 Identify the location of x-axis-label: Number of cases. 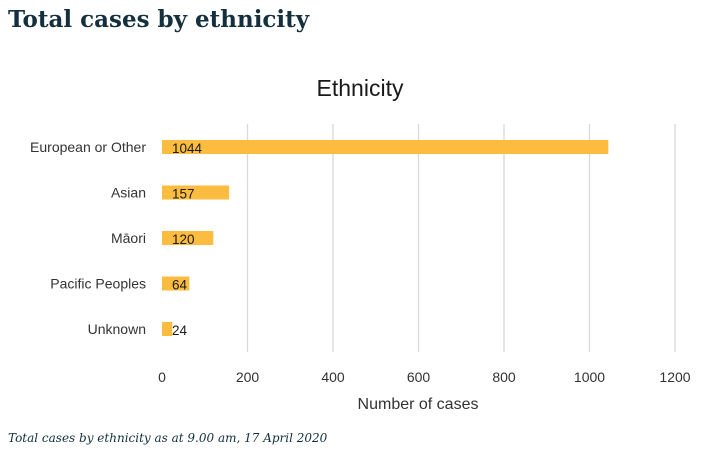
(418, 404).